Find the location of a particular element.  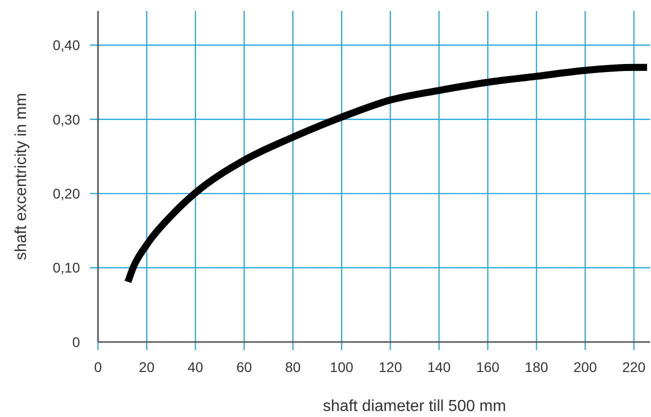

y-tick-label: 0,10 is located at coordinates (66, 268).